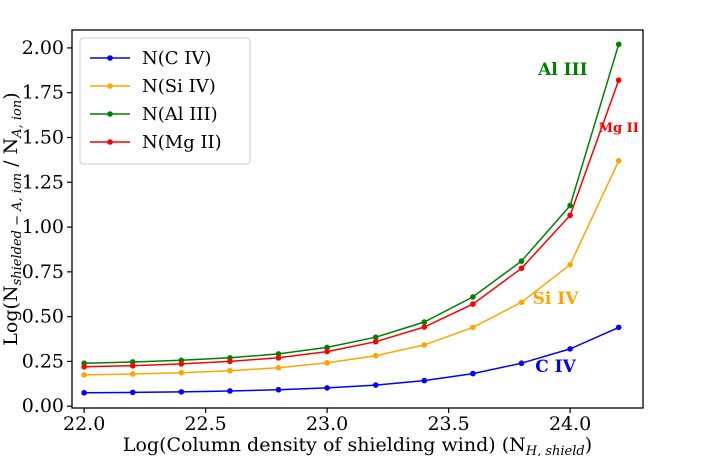  I want to click on y-tick-label: 0.25, so click(43, 361).